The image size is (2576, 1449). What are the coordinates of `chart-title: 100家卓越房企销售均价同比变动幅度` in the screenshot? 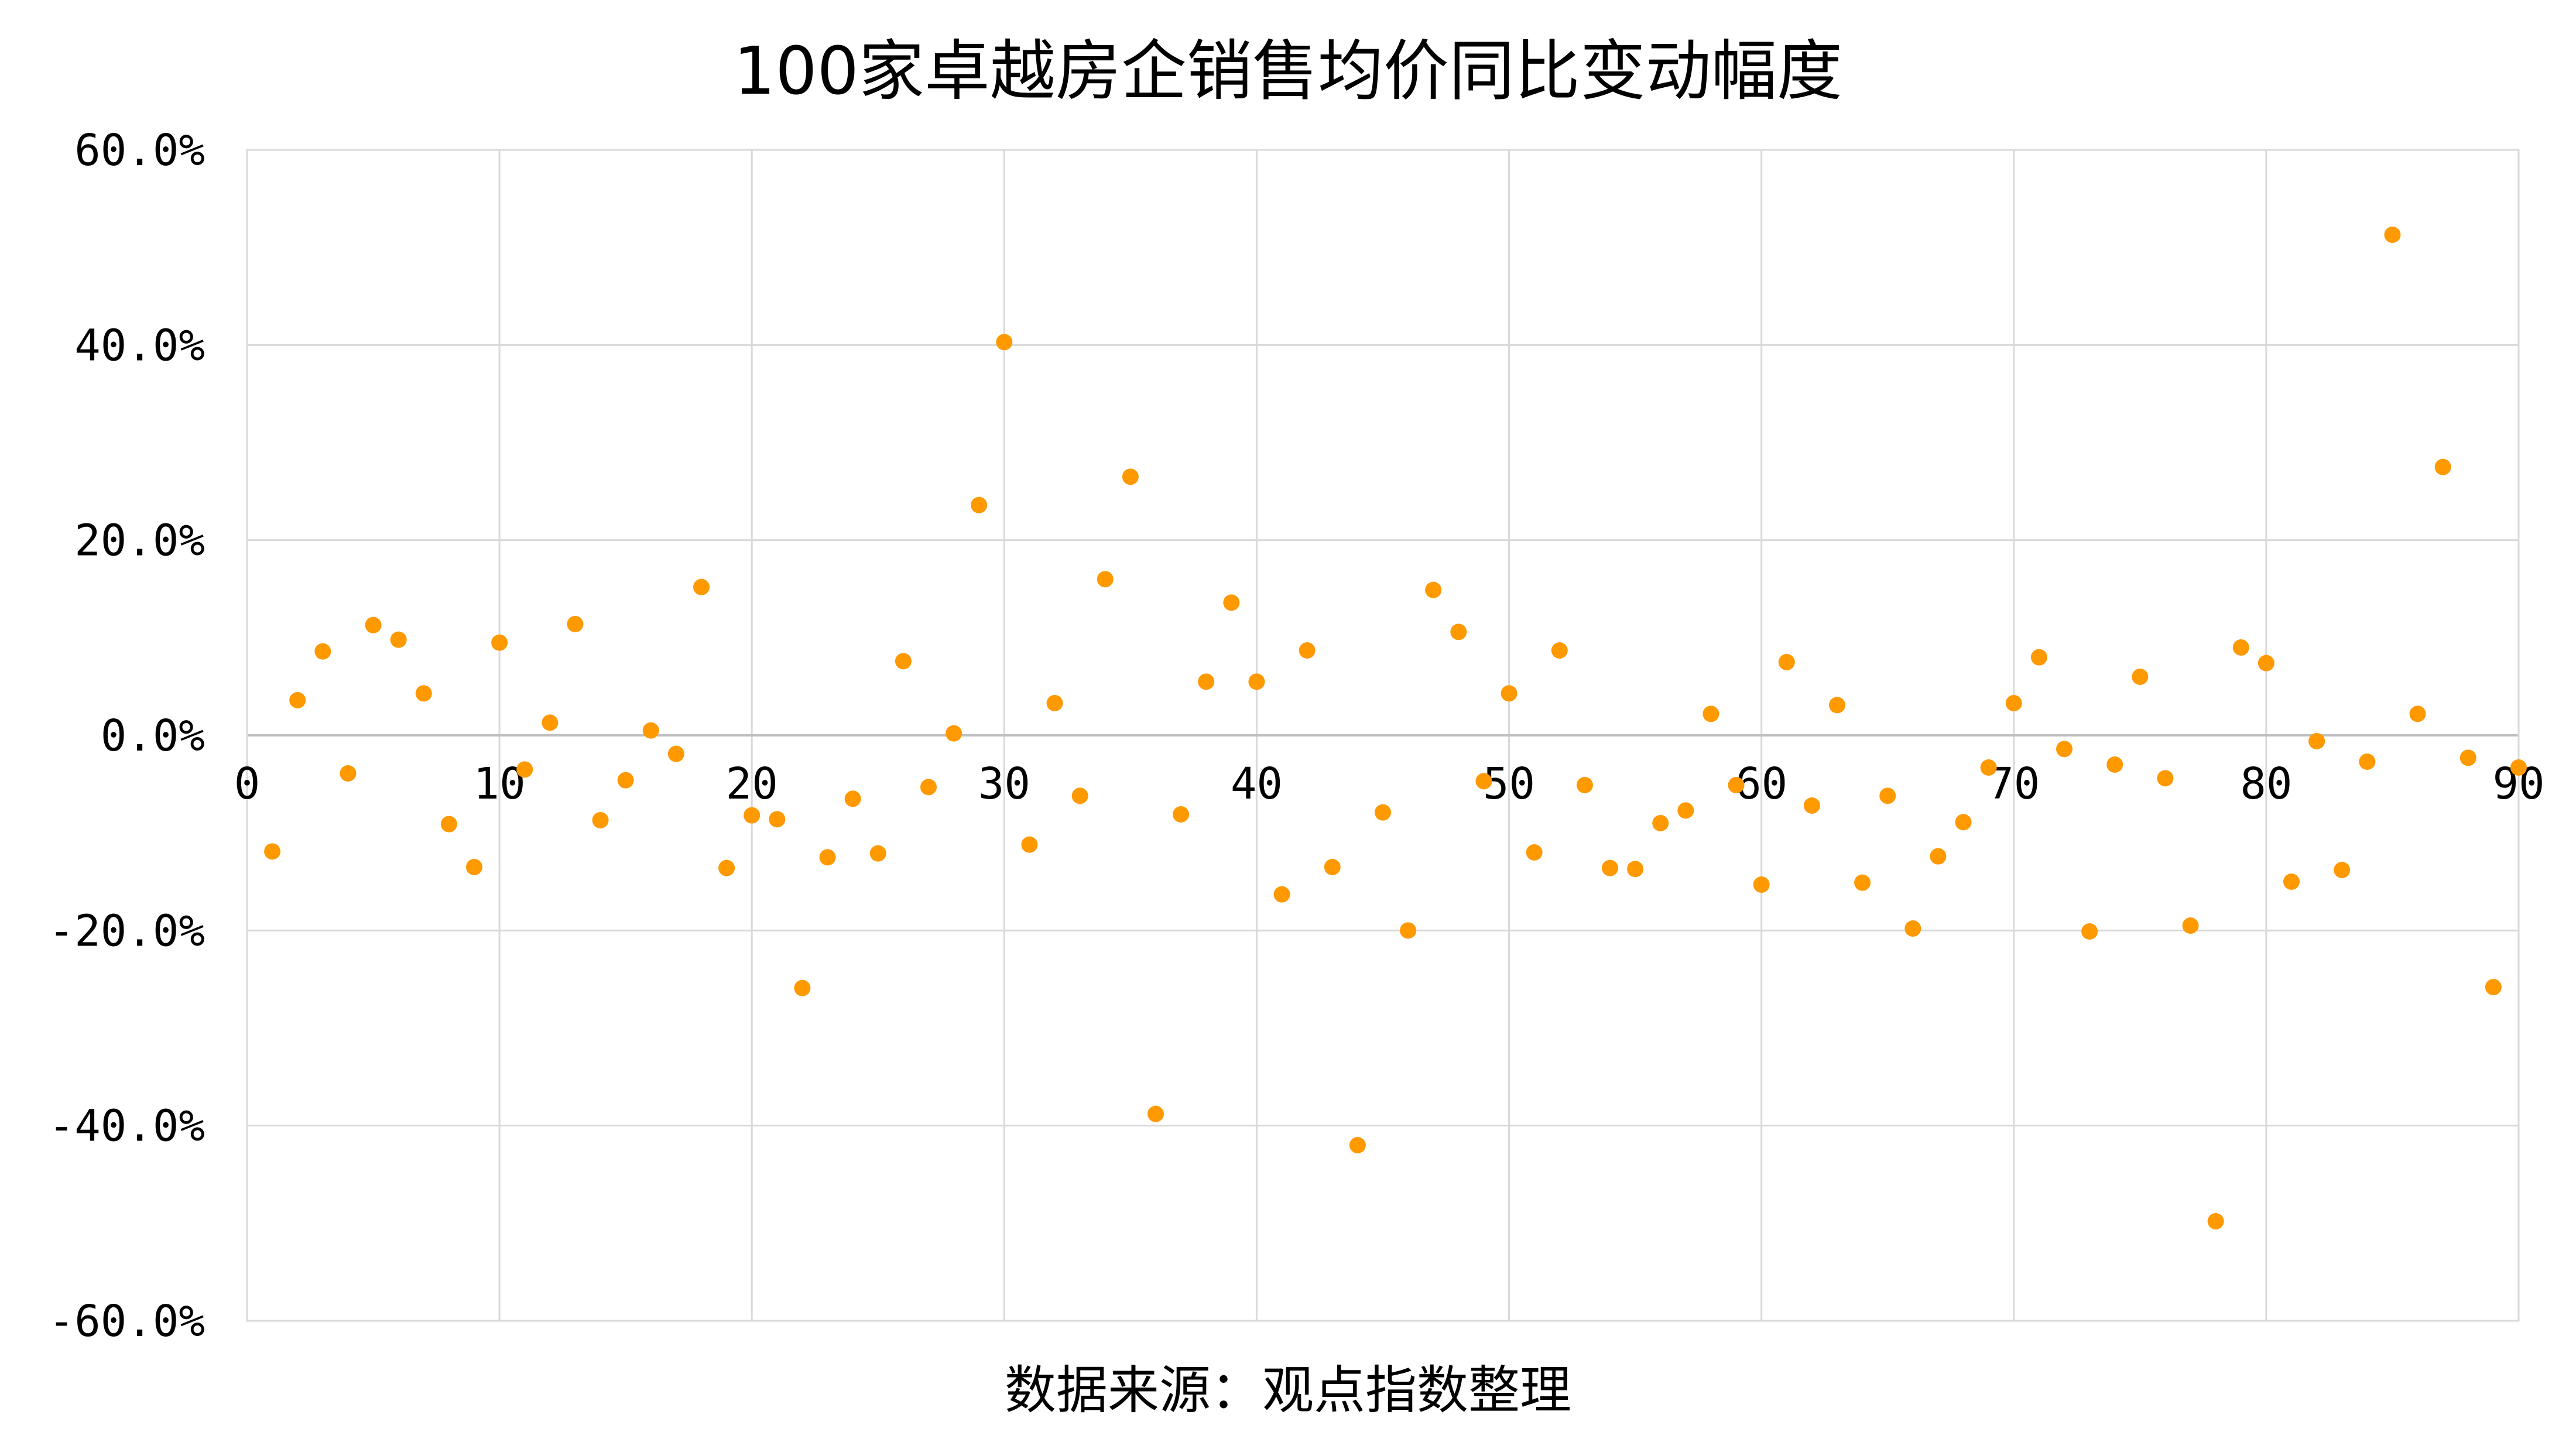 It's located at (1288, 71).